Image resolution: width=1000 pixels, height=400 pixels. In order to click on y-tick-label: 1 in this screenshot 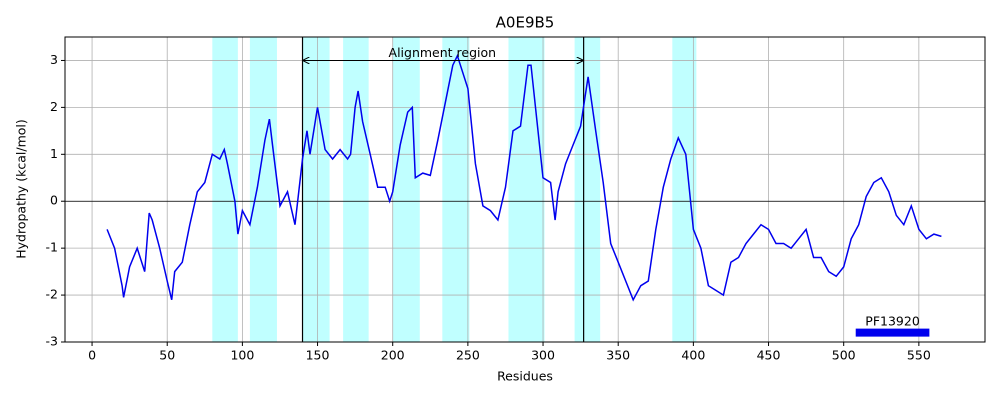, I will do `click(54, 153)`.